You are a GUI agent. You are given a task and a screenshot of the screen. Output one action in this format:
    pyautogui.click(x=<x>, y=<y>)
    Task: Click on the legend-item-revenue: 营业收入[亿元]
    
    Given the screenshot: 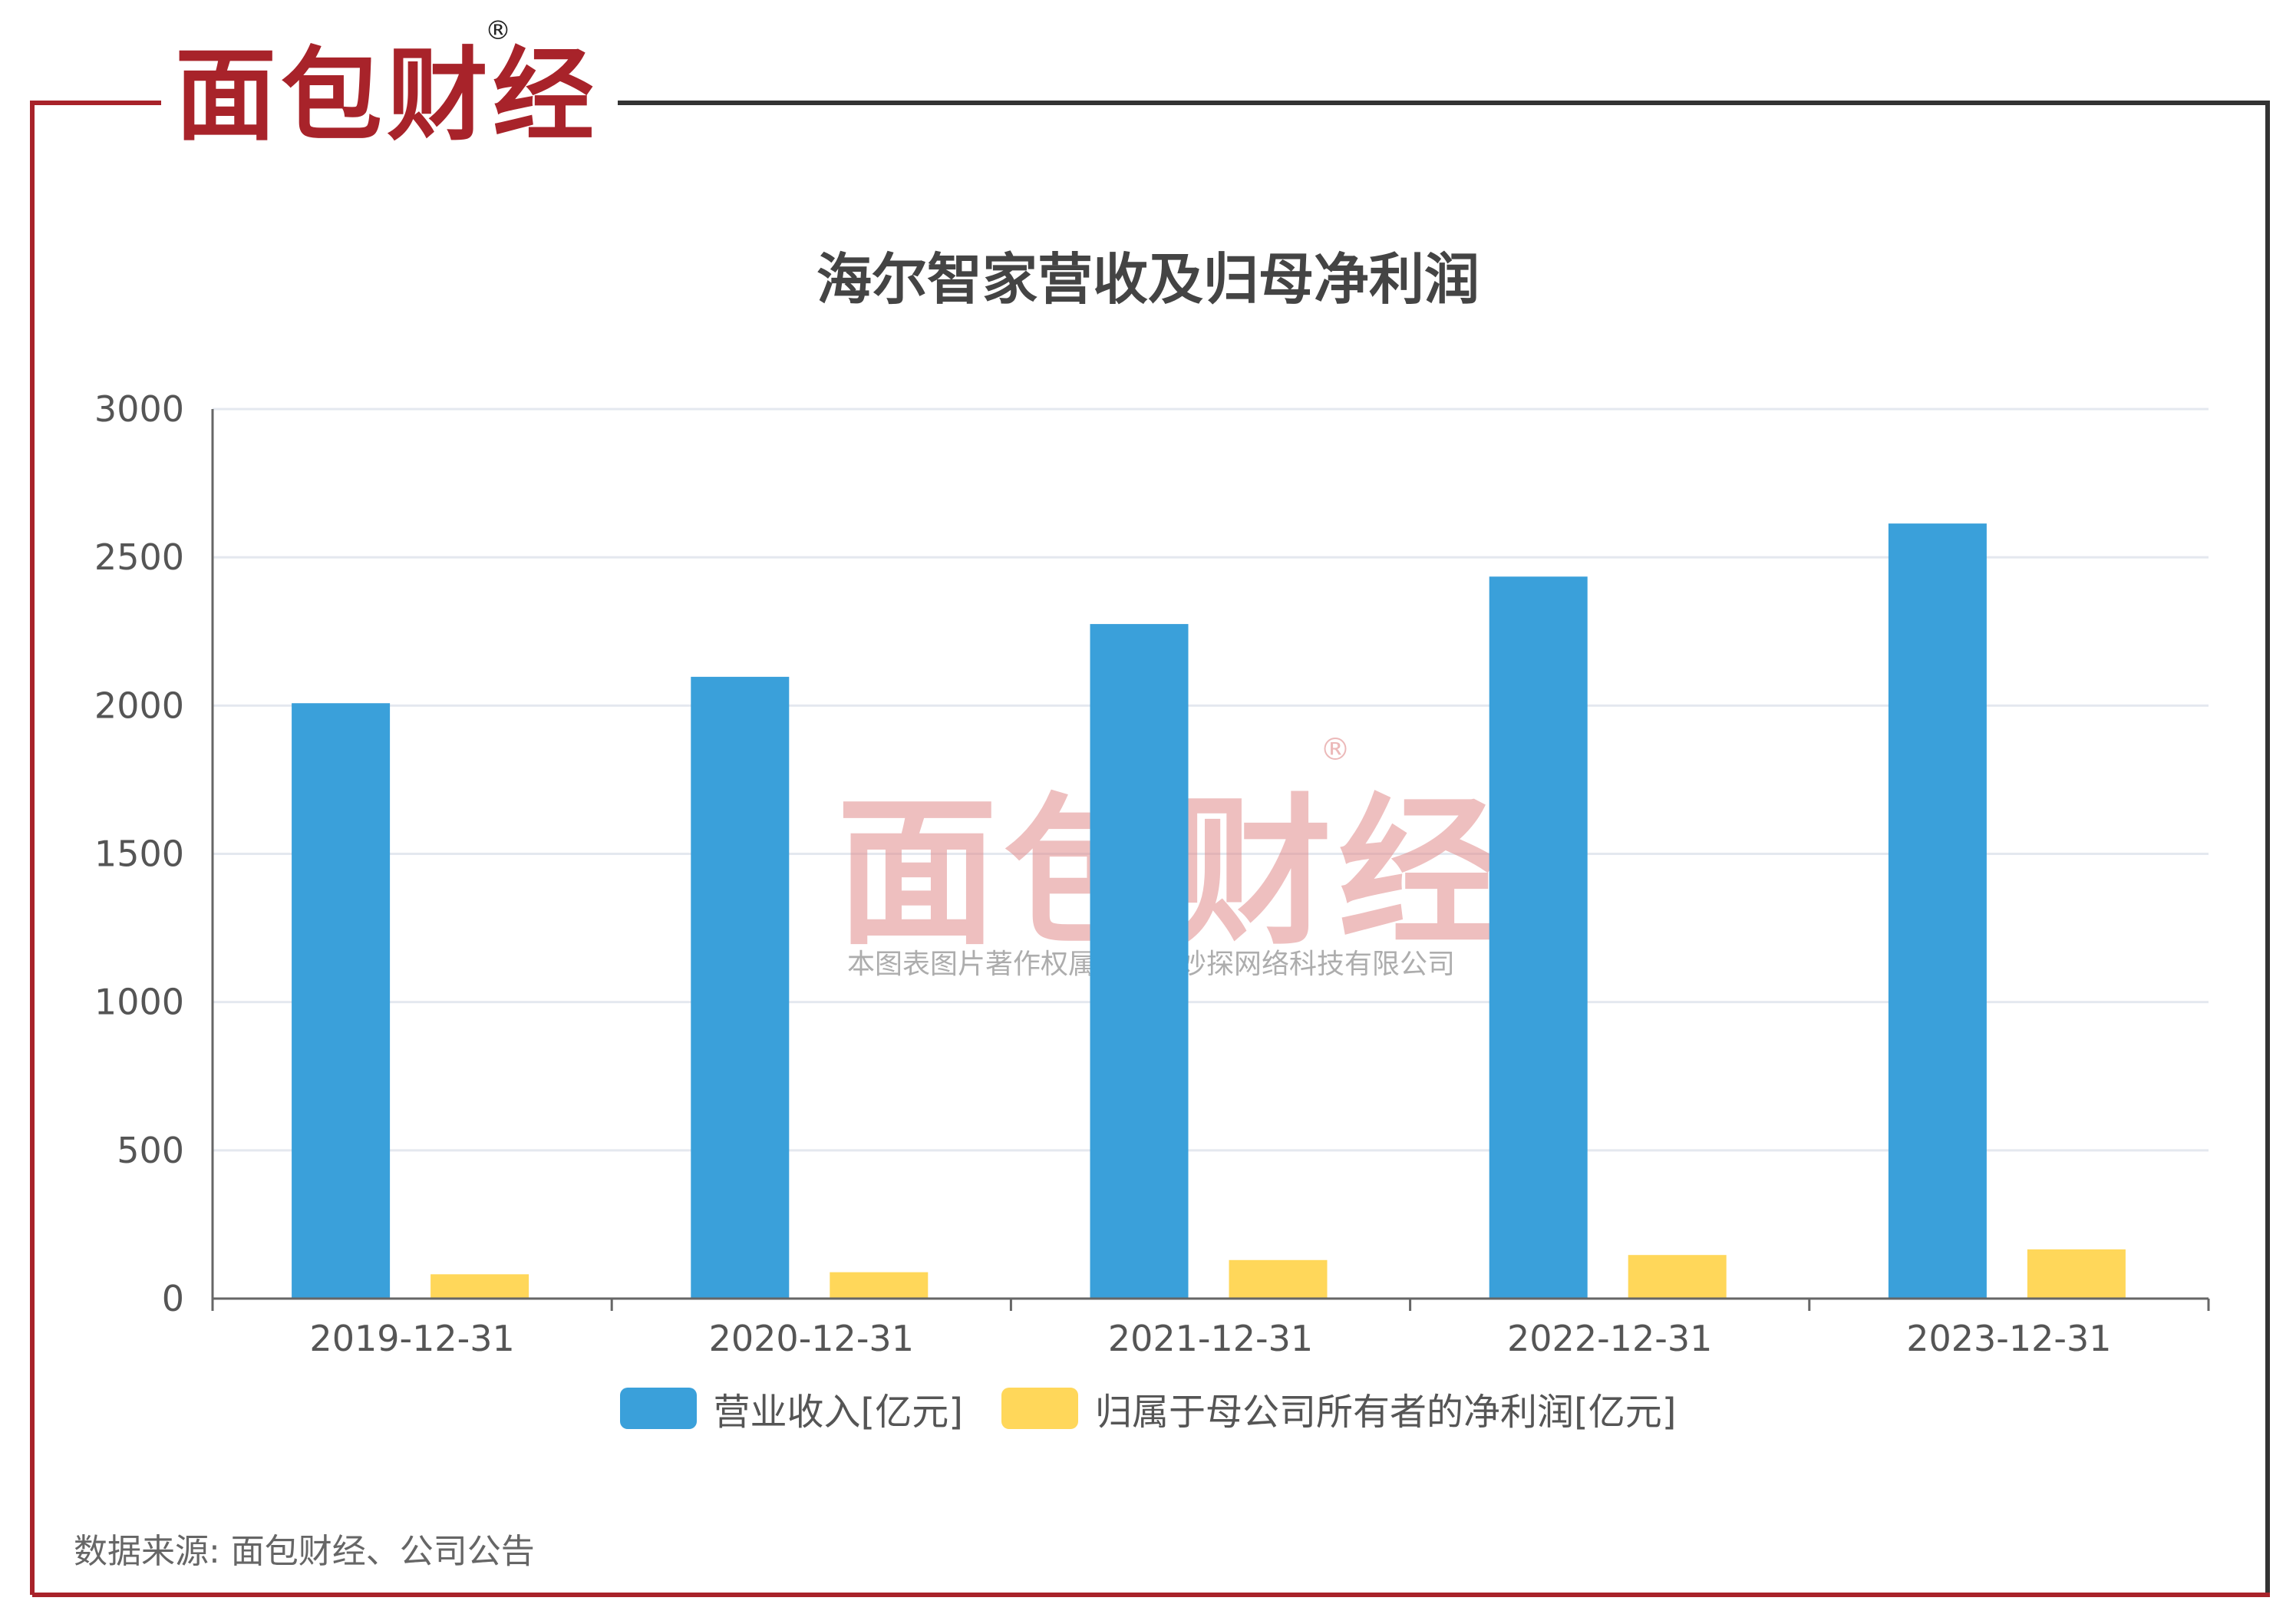 What is the action you would take?
    pyautogui.click(x=791, y=1408)
    